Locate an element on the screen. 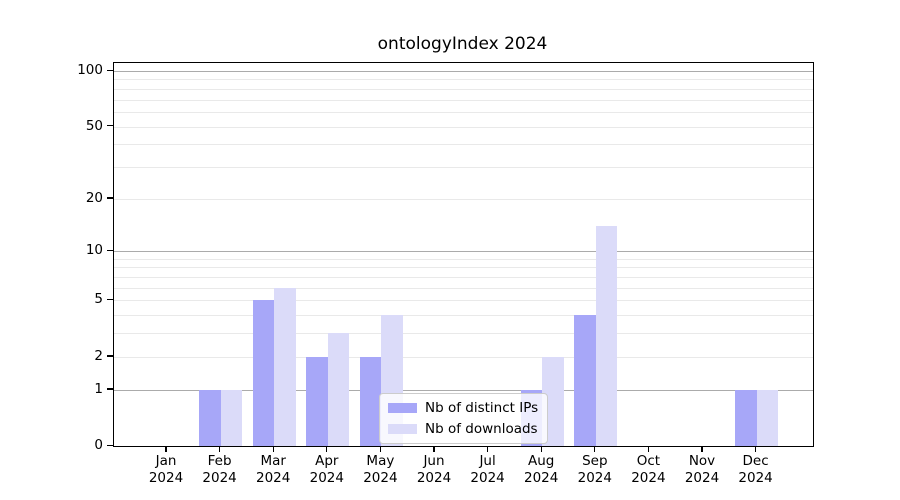  legend-label-downloads: Nb of downloads is located at coordinates (481, 429).